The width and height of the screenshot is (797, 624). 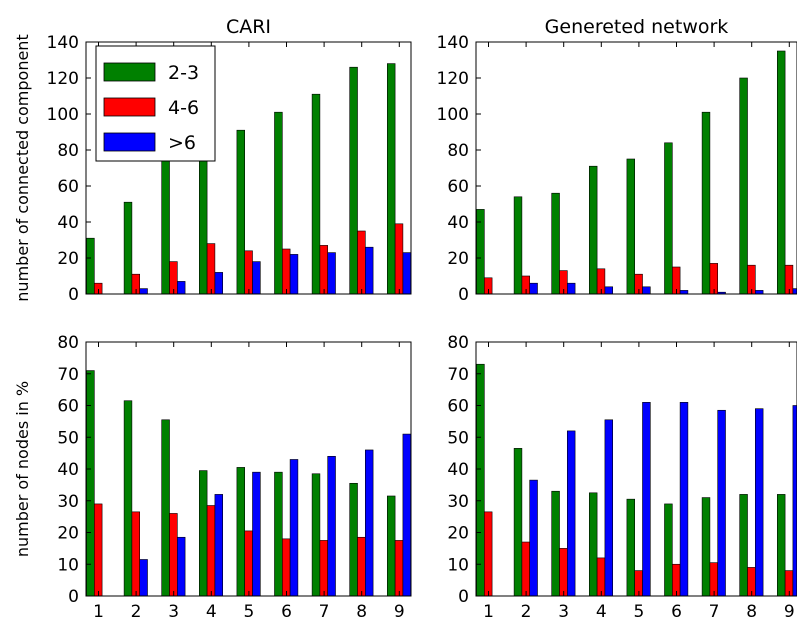 What do you see at coordinates (248, 483) in the screenshot?
I see `bars` at bounding box center [248, 483].